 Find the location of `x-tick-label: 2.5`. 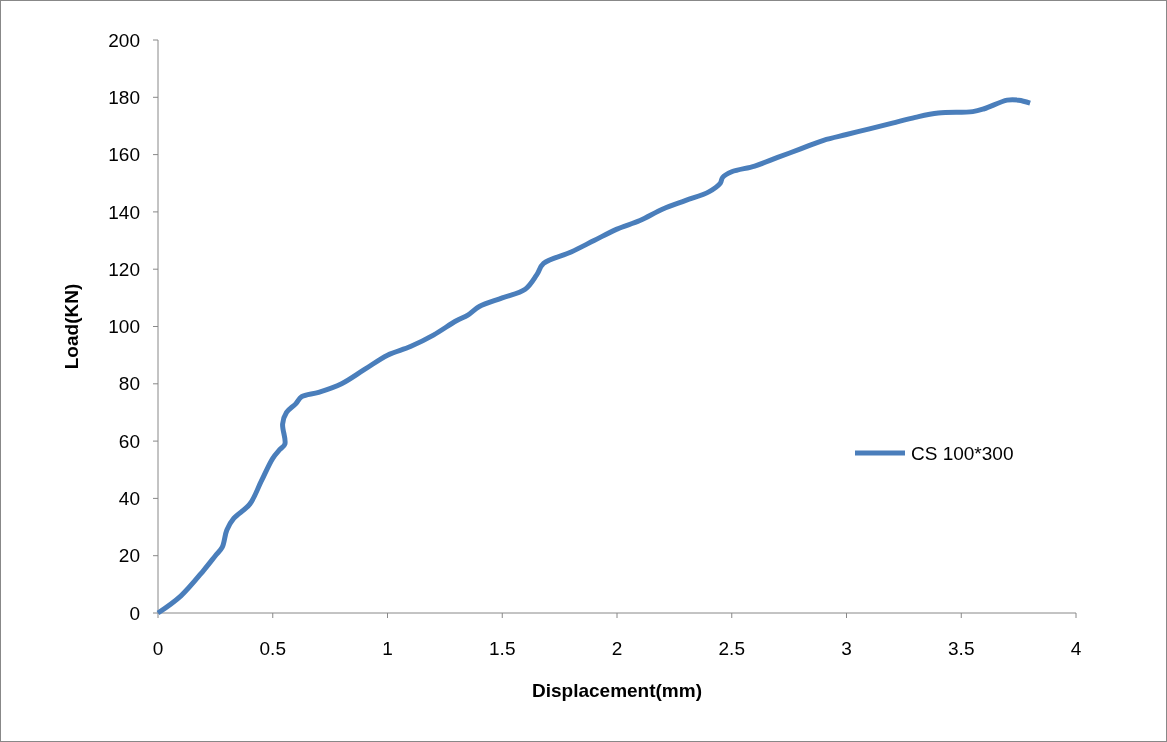

x-tick-label: 2.5 is located at coordinates (731, 648).